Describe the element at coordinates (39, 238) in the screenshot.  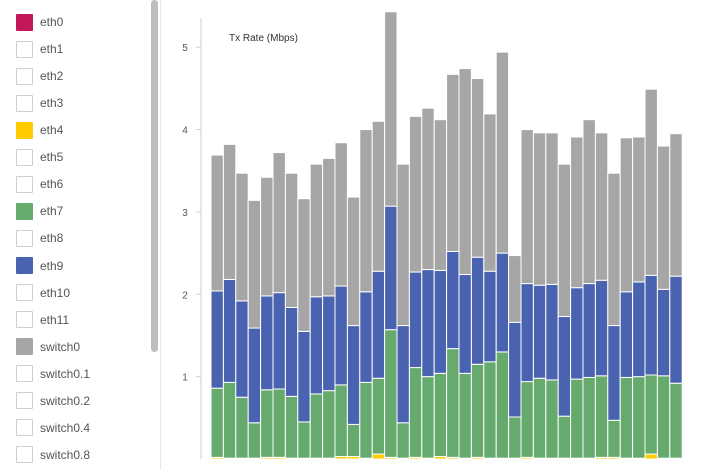
I see `legend-item-eth8: eth8` at that location.